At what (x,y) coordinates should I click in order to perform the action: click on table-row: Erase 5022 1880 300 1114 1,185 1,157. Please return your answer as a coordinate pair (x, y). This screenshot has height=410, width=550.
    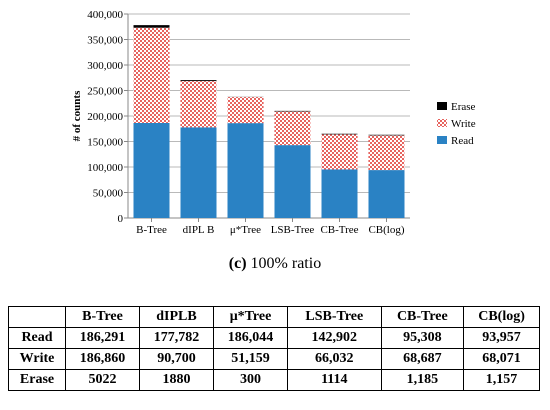
    Looking at the image, I should click on (274, 380).